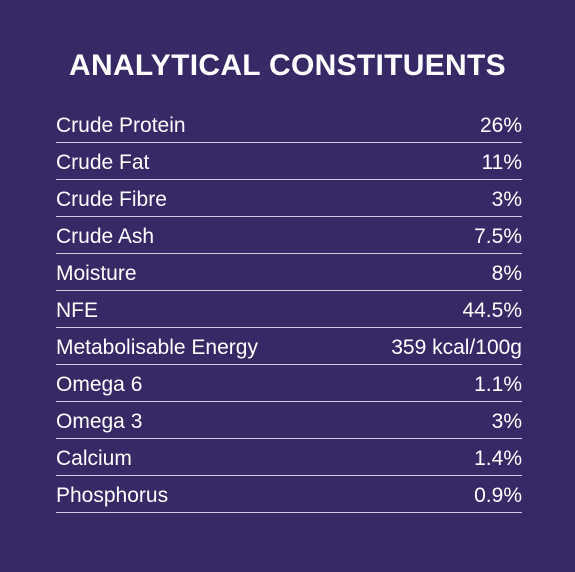 The height and width of the screenshot is (572, 575). I want to click on table-row: NFE 44.5%, so click(289, 309).